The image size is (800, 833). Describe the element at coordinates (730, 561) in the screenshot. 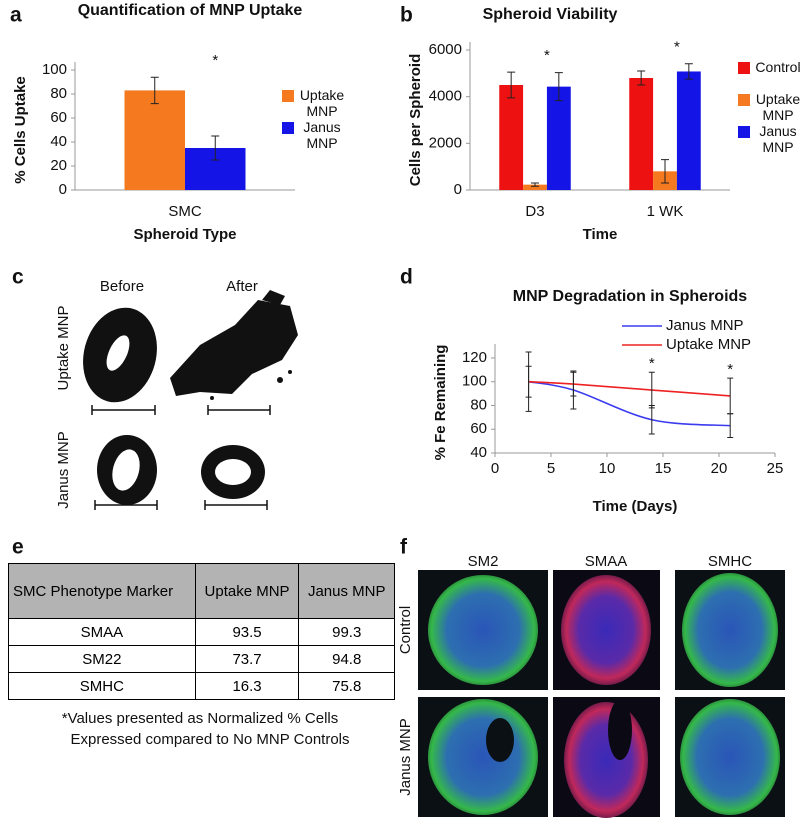

I see `column-label: SMHC` at that location.